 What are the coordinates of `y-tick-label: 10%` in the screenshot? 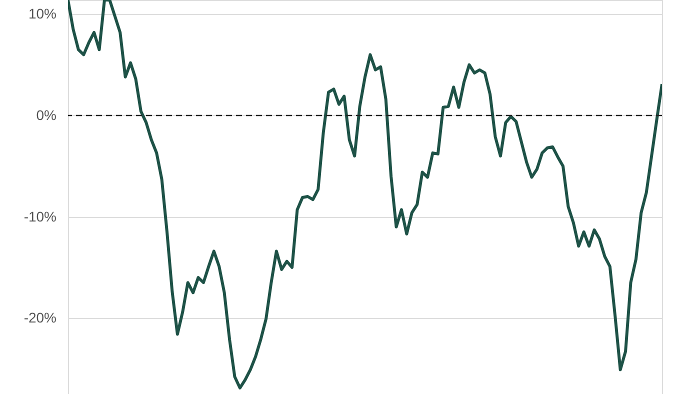 It's located at (42, 14).